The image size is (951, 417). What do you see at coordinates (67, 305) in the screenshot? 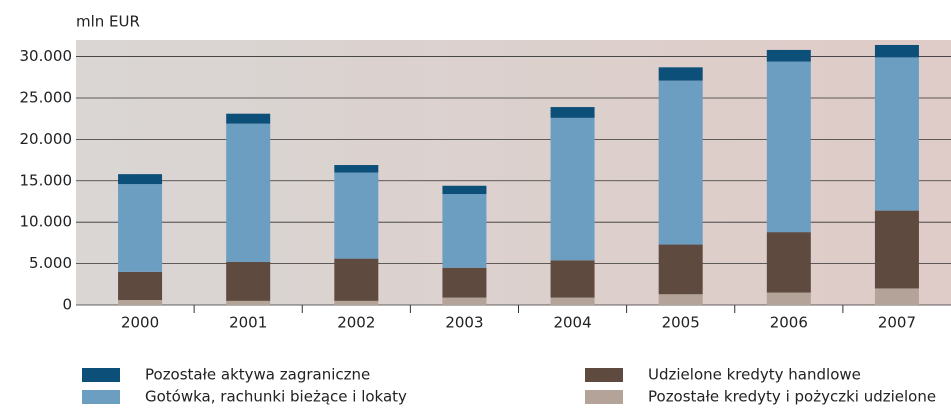
I see `y-tick-label: 0` at bounding box center [67, 305].